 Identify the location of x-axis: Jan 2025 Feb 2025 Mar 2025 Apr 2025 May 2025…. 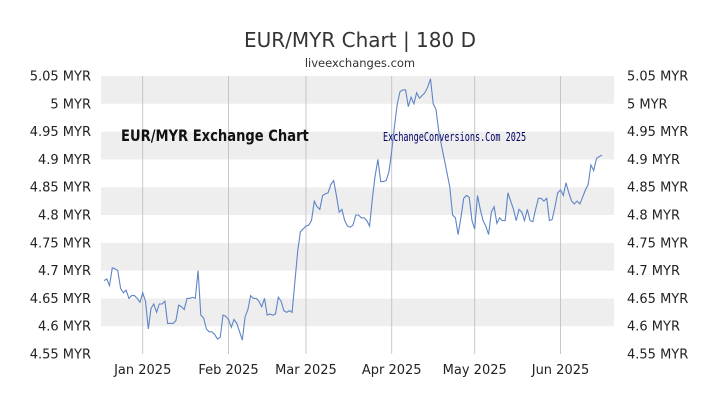
(351, 370).